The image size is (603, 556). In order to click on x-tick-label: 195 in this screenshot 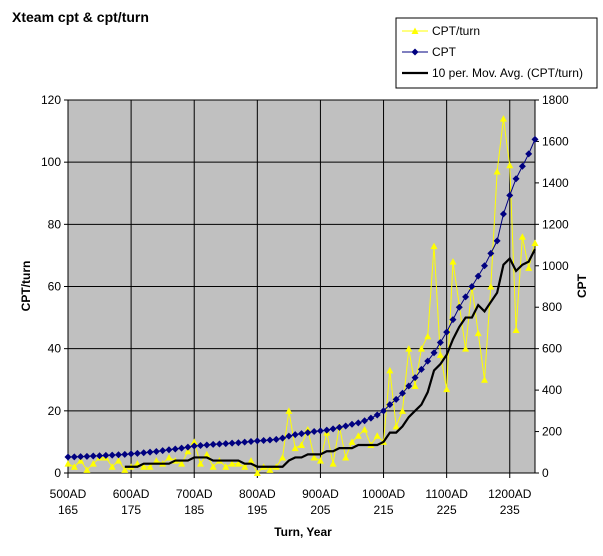, I will do `click(257, 510)`.